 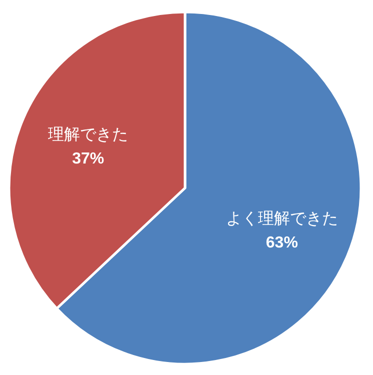 I want to click on data-label: 37%, so click(x=88, y=159).